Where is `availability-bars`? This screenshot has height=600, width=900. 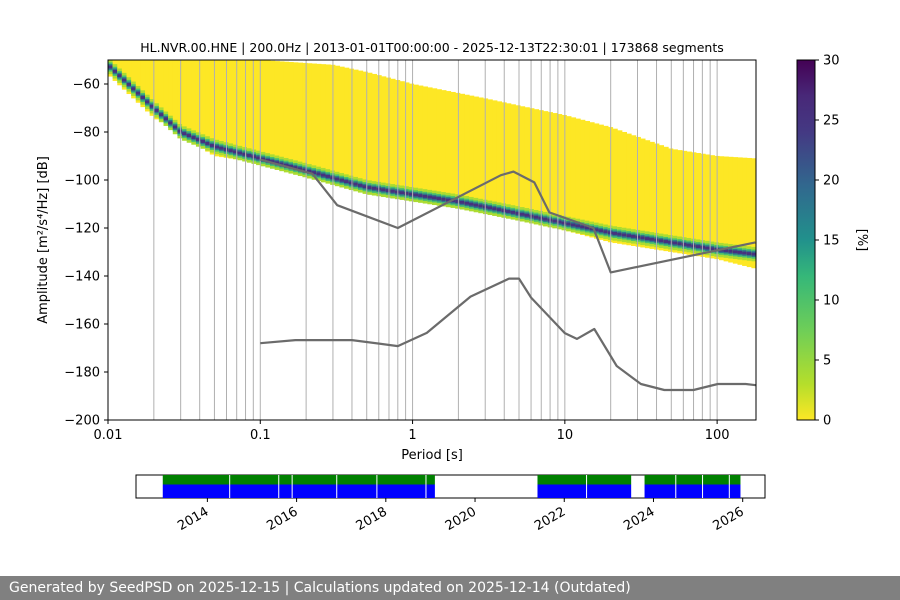 availability-bars is located at coordinates (451, 486).